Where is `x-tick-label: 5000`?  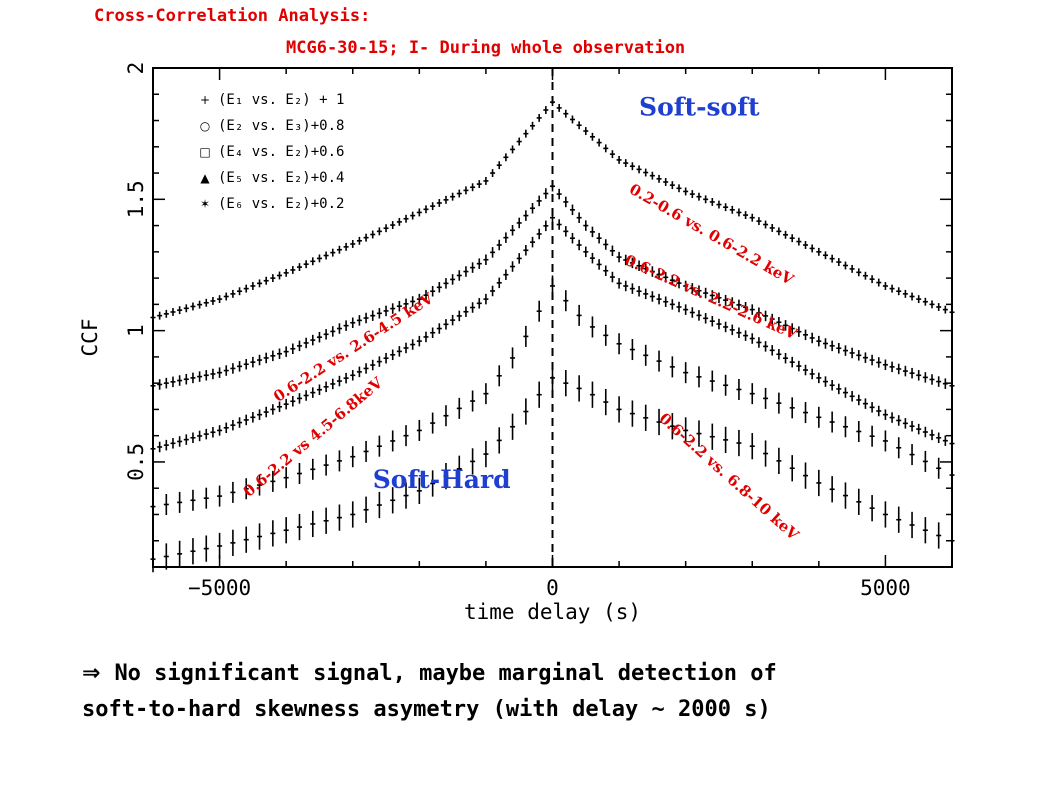
x-tick-label: 5000 is located at coordinates (885, 588).